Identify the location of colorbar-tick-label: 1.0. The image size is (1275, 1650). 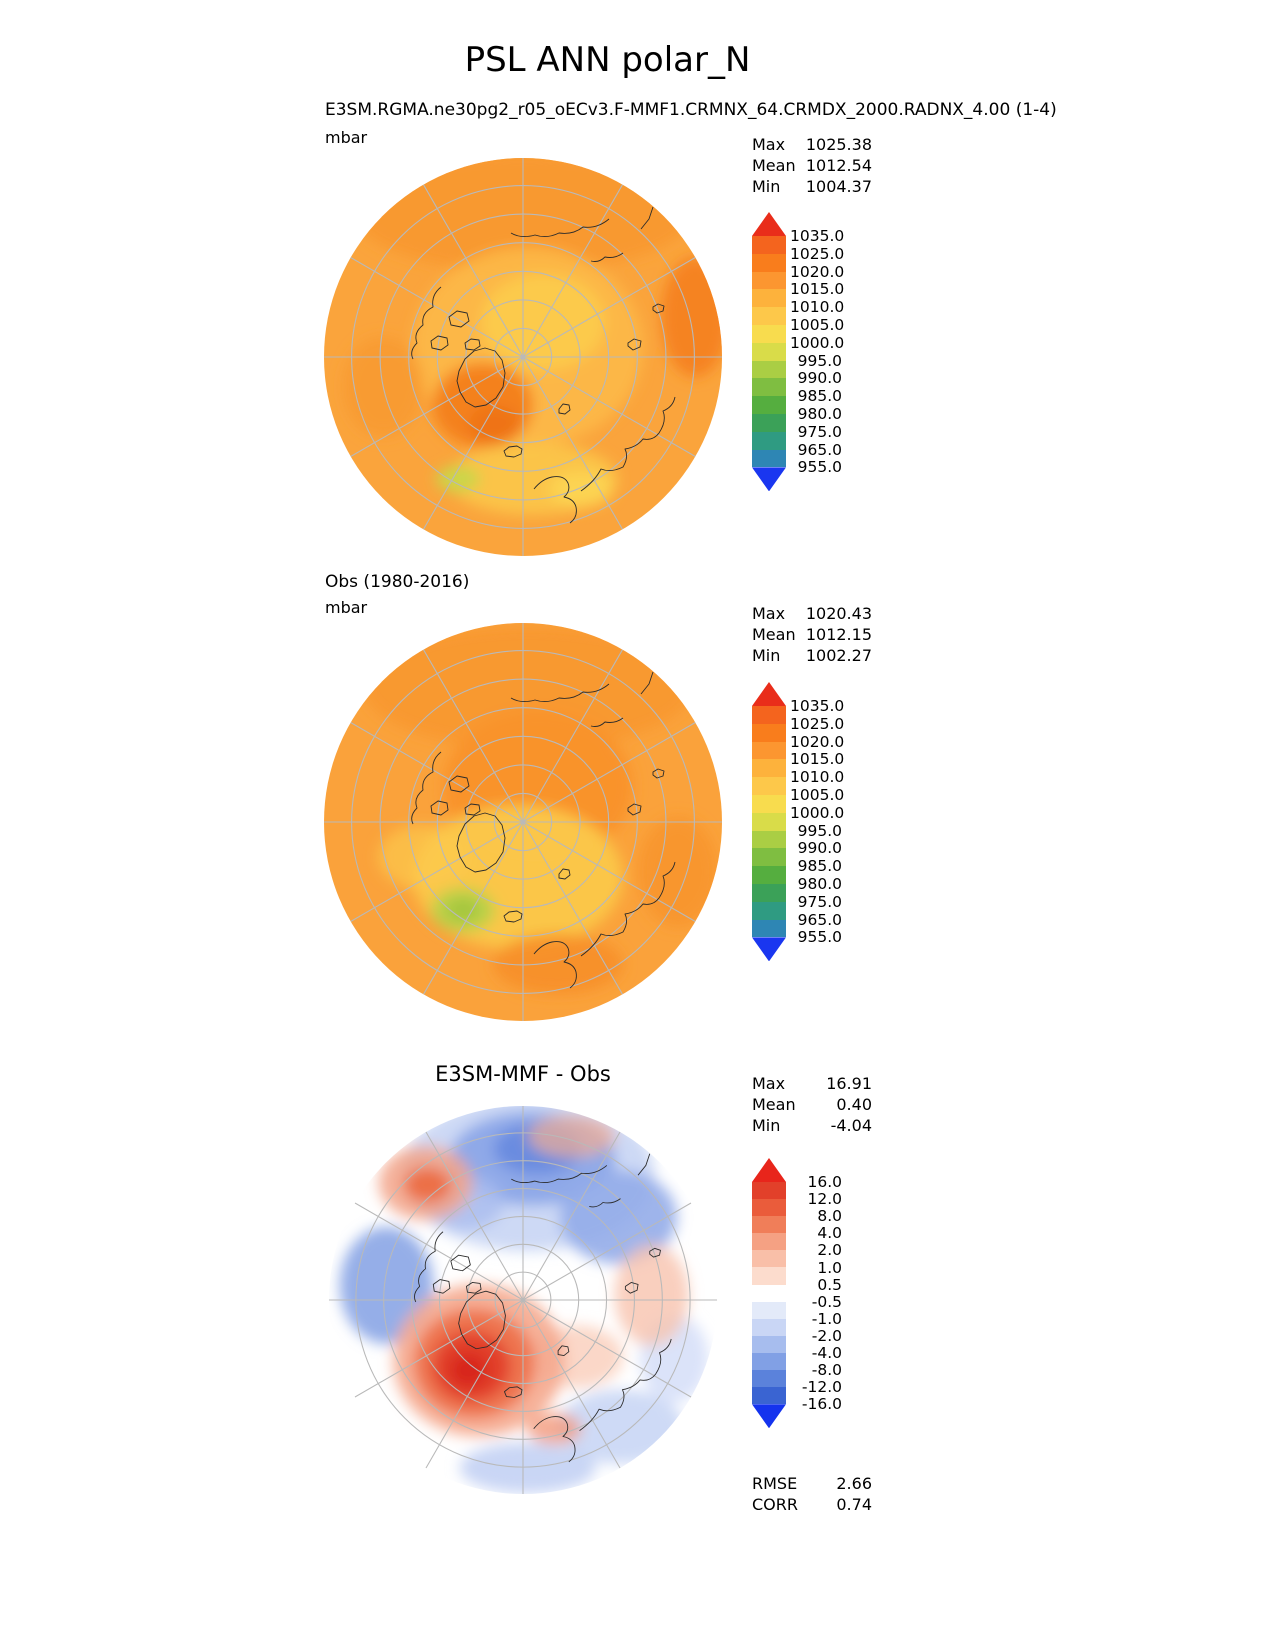
(829, 1267).